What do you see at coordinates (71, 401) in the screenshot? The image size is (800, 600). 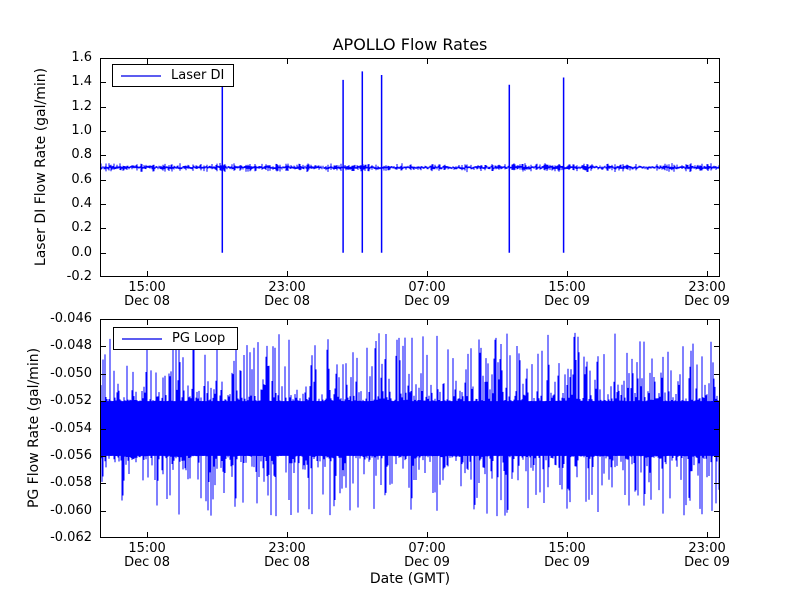 I see `bottom-y-tick-label: -0.052` at bounding box center [71, 401].